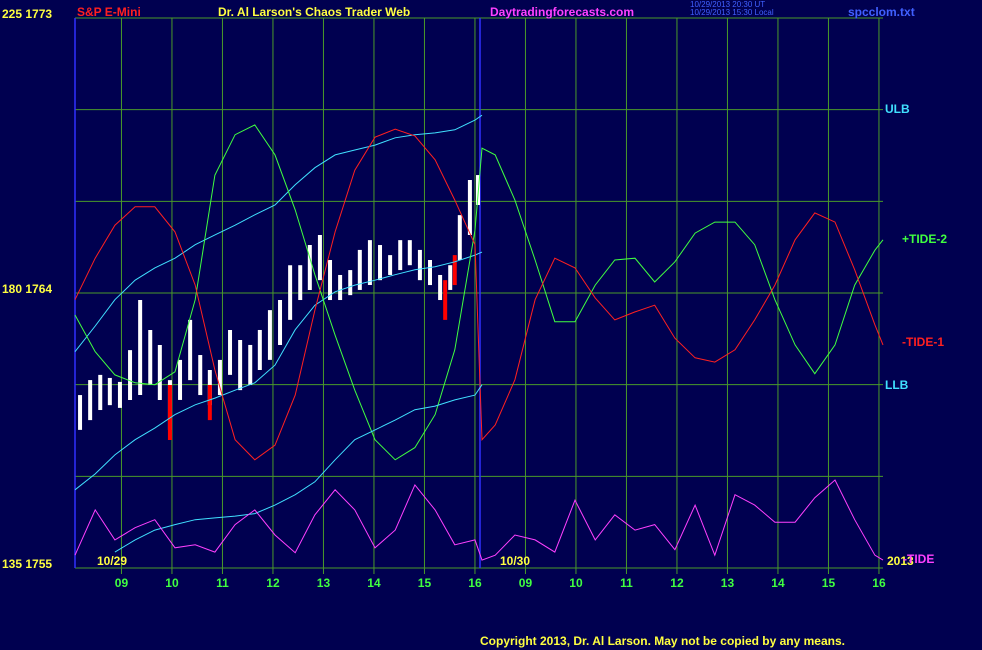 Image resolution: width=982 pixels, height=650 pixels. I want to click on series-label: -TIDE, so click(918, 559).